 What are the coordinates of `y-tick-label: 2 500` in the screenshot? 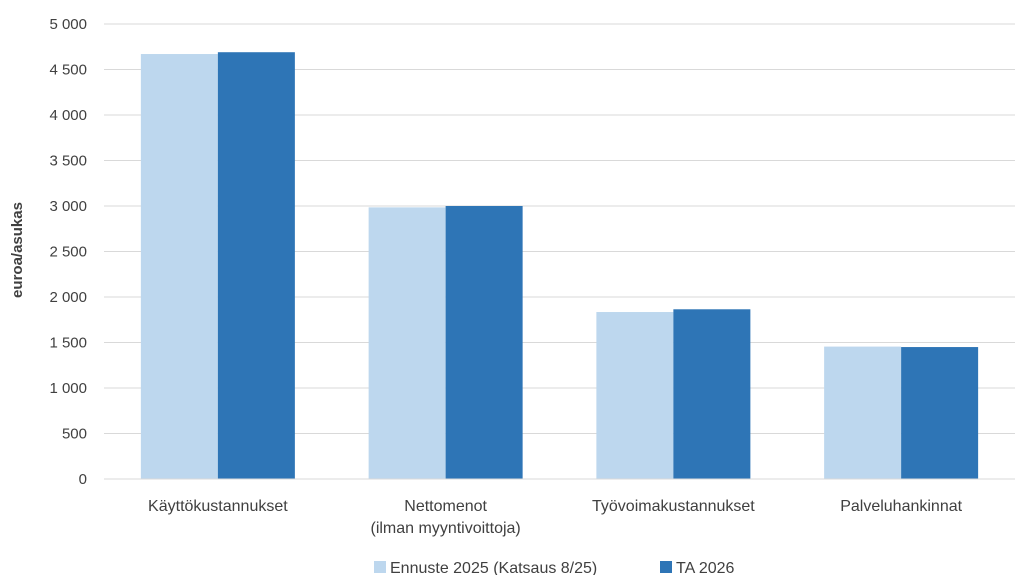 It's located at (68, 252).